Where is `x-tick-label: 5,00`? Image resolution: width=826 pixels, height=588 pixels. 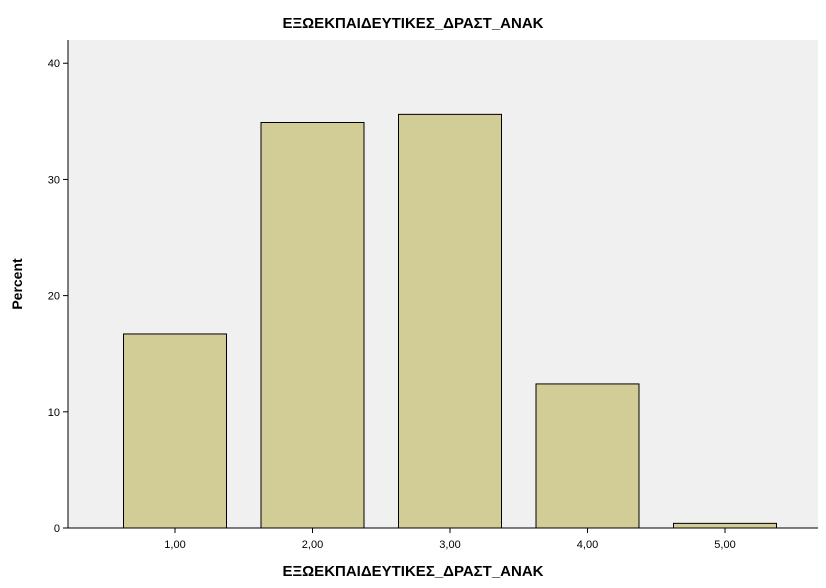 x-tick-label: 5,00 is located at coordinates (724, 545).